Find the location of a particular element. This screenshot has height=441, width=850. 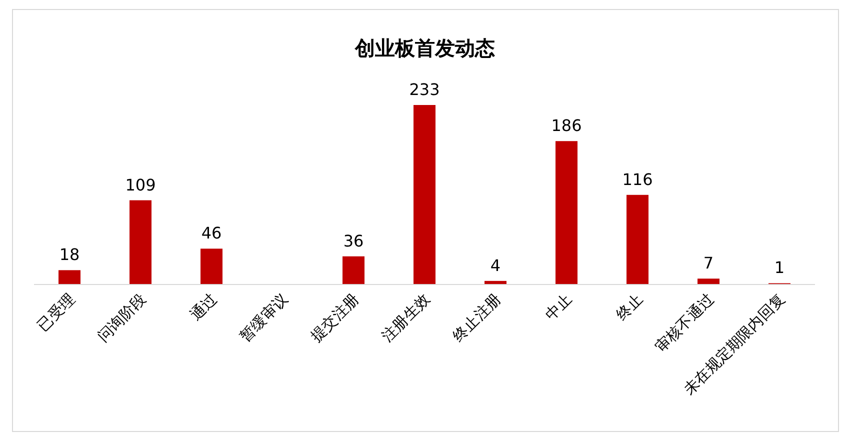

data-label: 7 is located at coordinates (708, 263).